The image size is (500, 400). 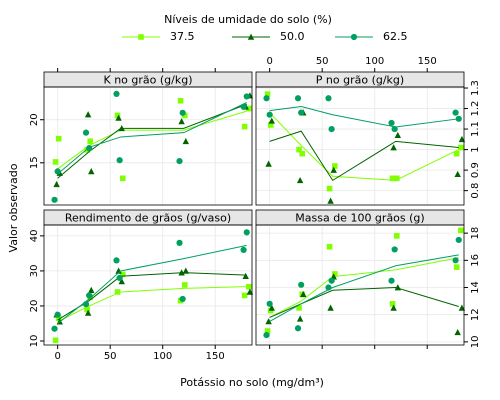 What do you see at coordinates (475, 260) in the screenshot?
I see `y-tick-label: 16` at bounding box center [475, 260].